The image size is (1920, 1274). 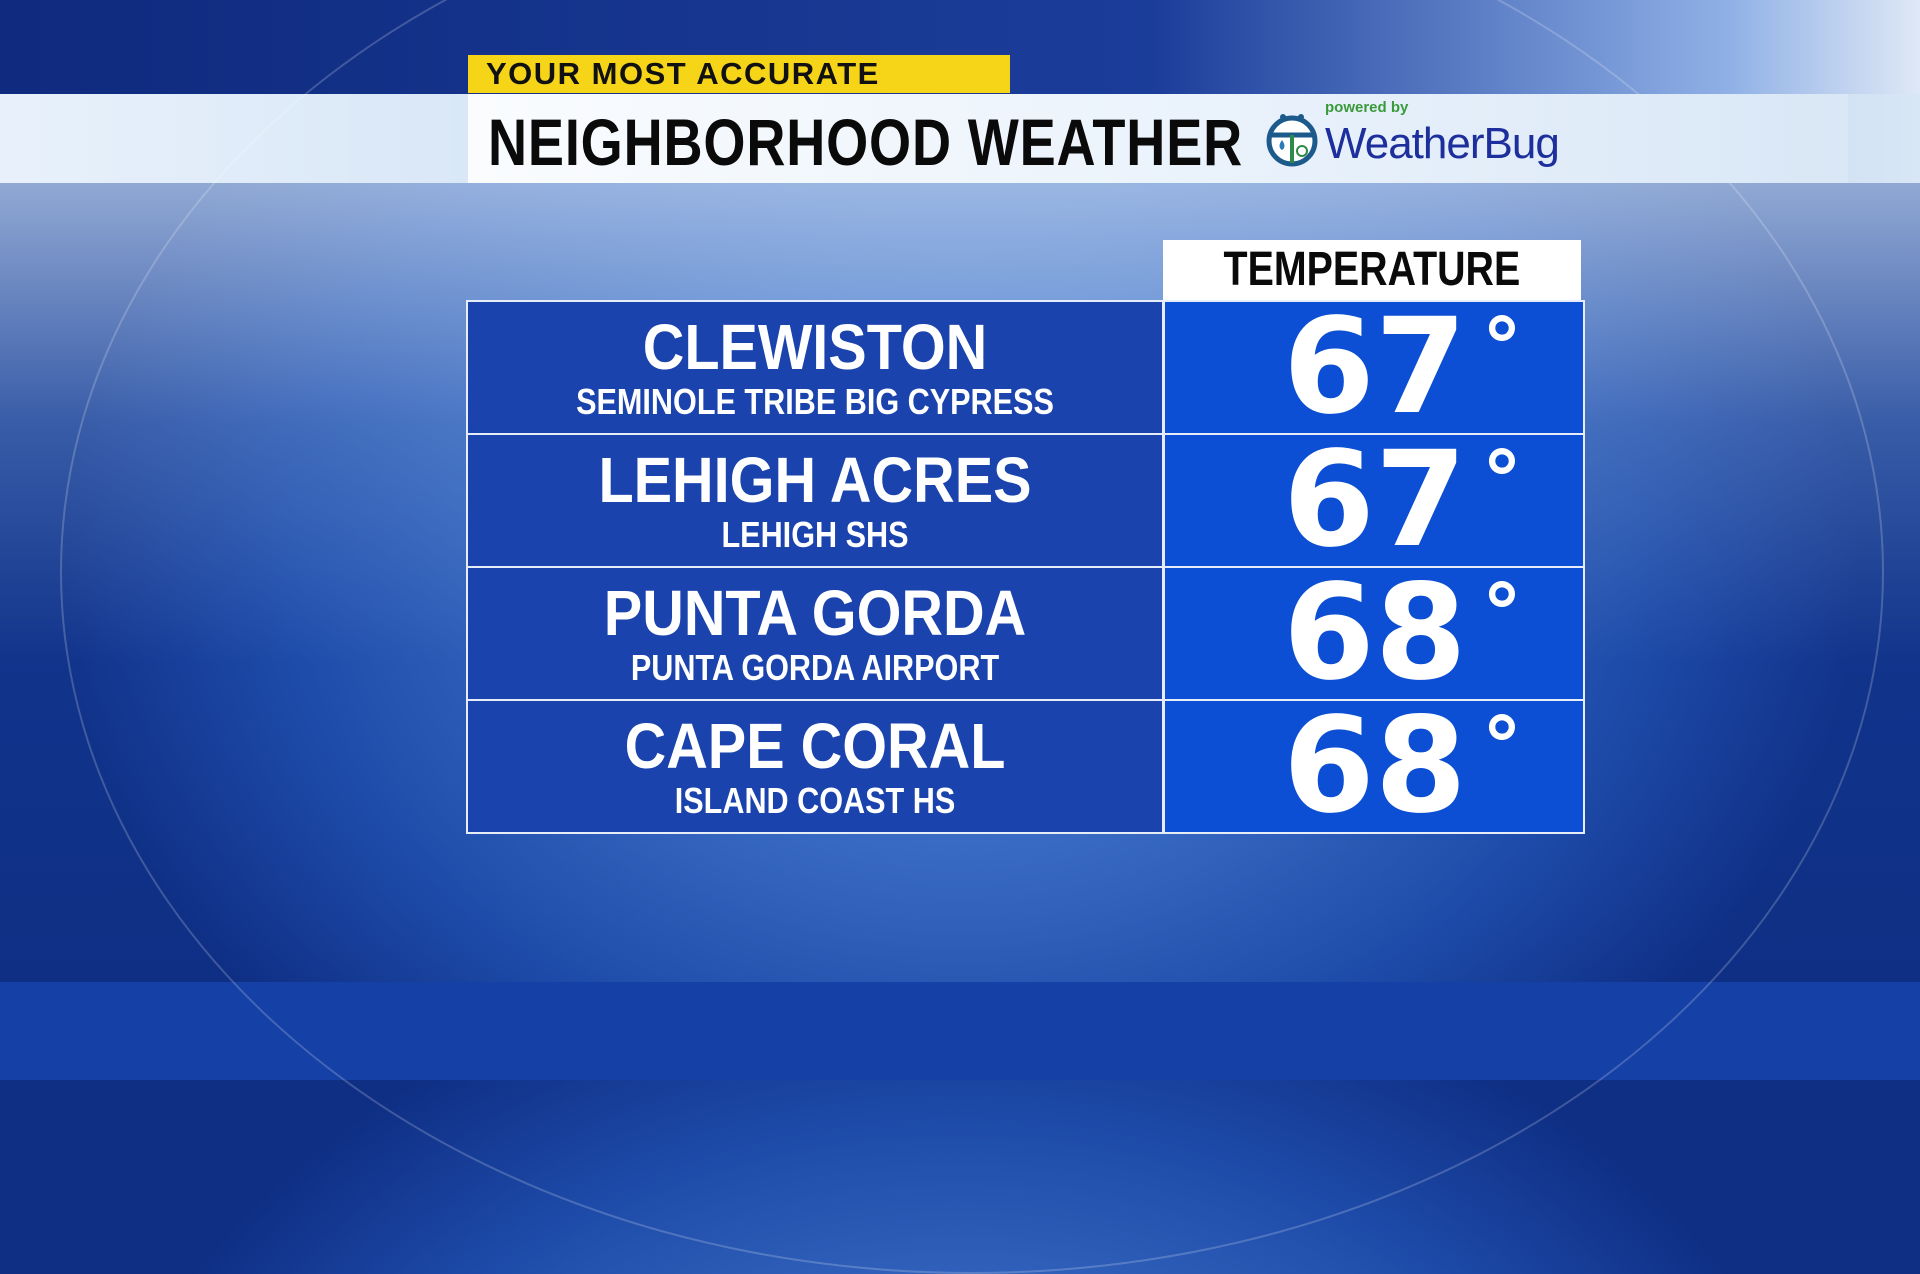 What do you see at coordinates (815, 401) in the screenshot?
I see `station-name: SEMINOLE TRIBE BIG CYPRESS` at bounding box center [815, 401].